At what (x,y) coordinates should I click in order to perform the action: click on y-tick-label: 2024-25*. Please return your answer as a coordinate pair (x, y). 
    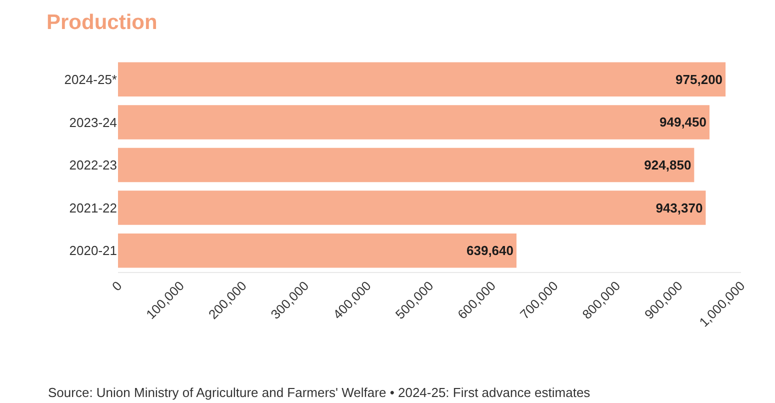
    Looking at the image, I should click on (90, 79).